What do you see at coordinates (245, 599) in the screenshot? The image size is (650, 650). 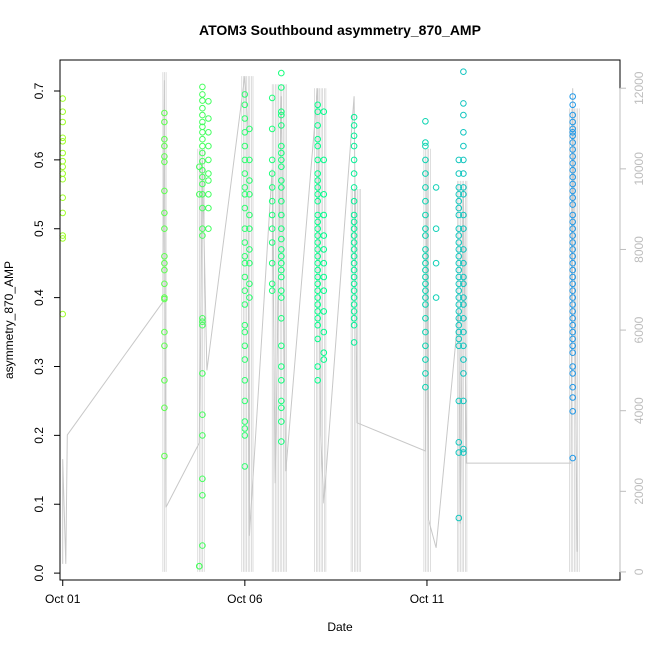 I see `x-tick-label: Oct 06` at bounding box center [245, 599].